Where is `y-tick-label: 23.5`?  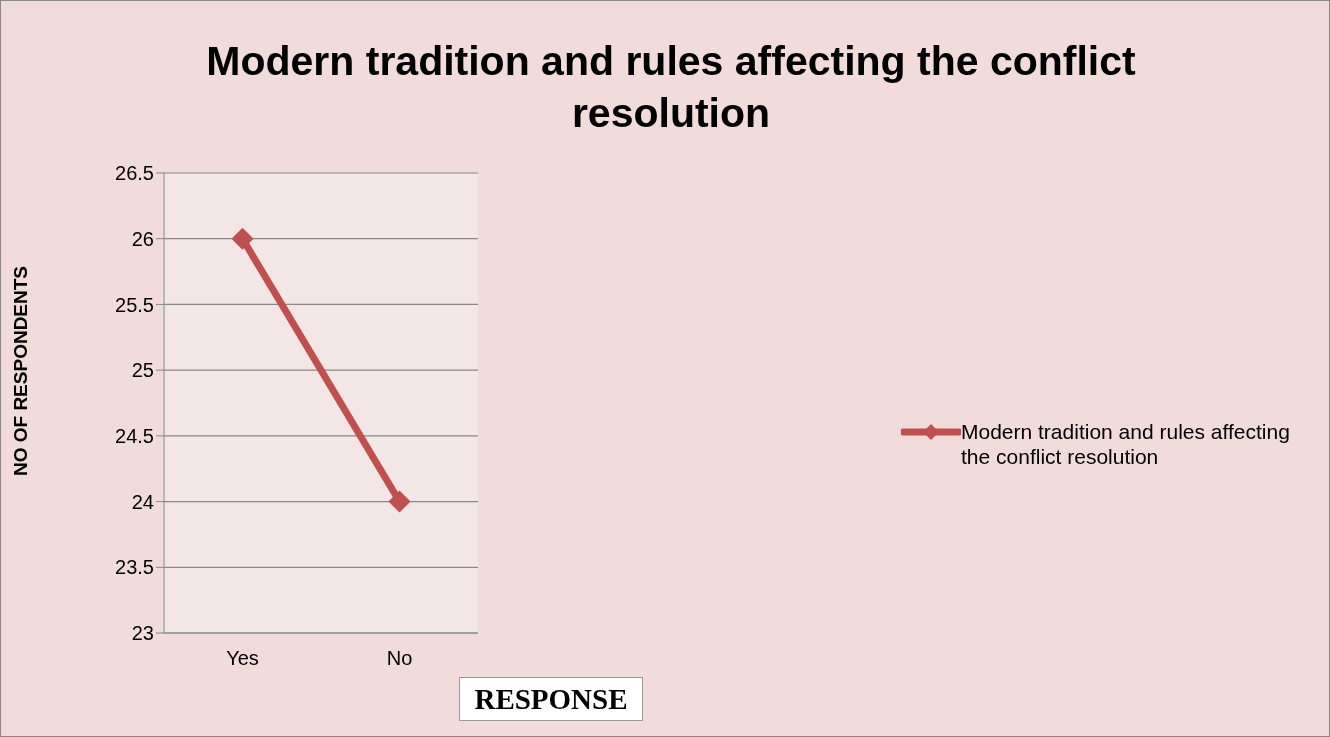 y-tick-label: 23.5 is located at coordinates (134, 567).